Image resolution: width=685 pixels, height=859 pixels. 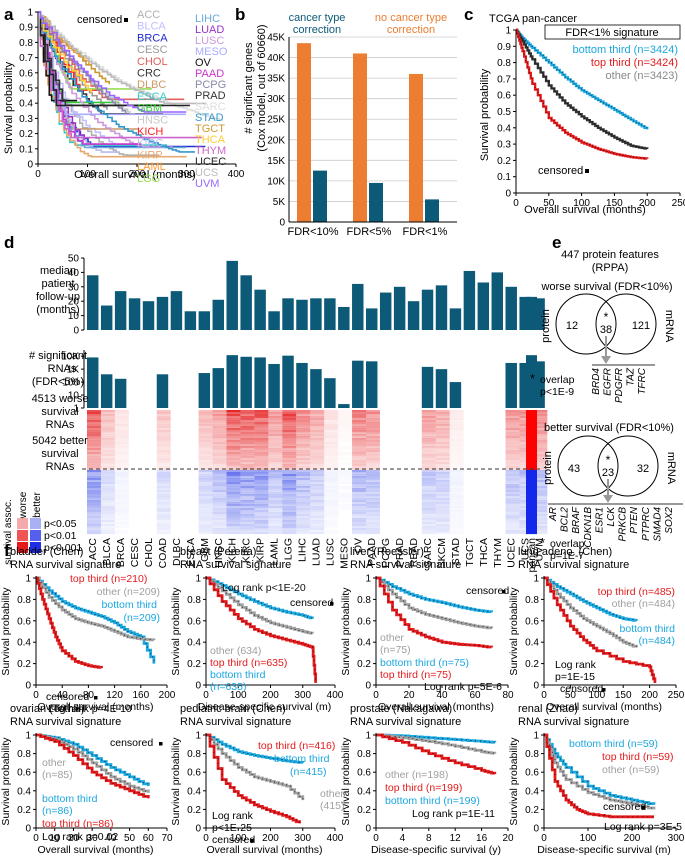 What do you see at coordinates (302, 550) in the screenshot?
I see `d-xlabel-lihc: LIHC` at bounding box center [302, 550].